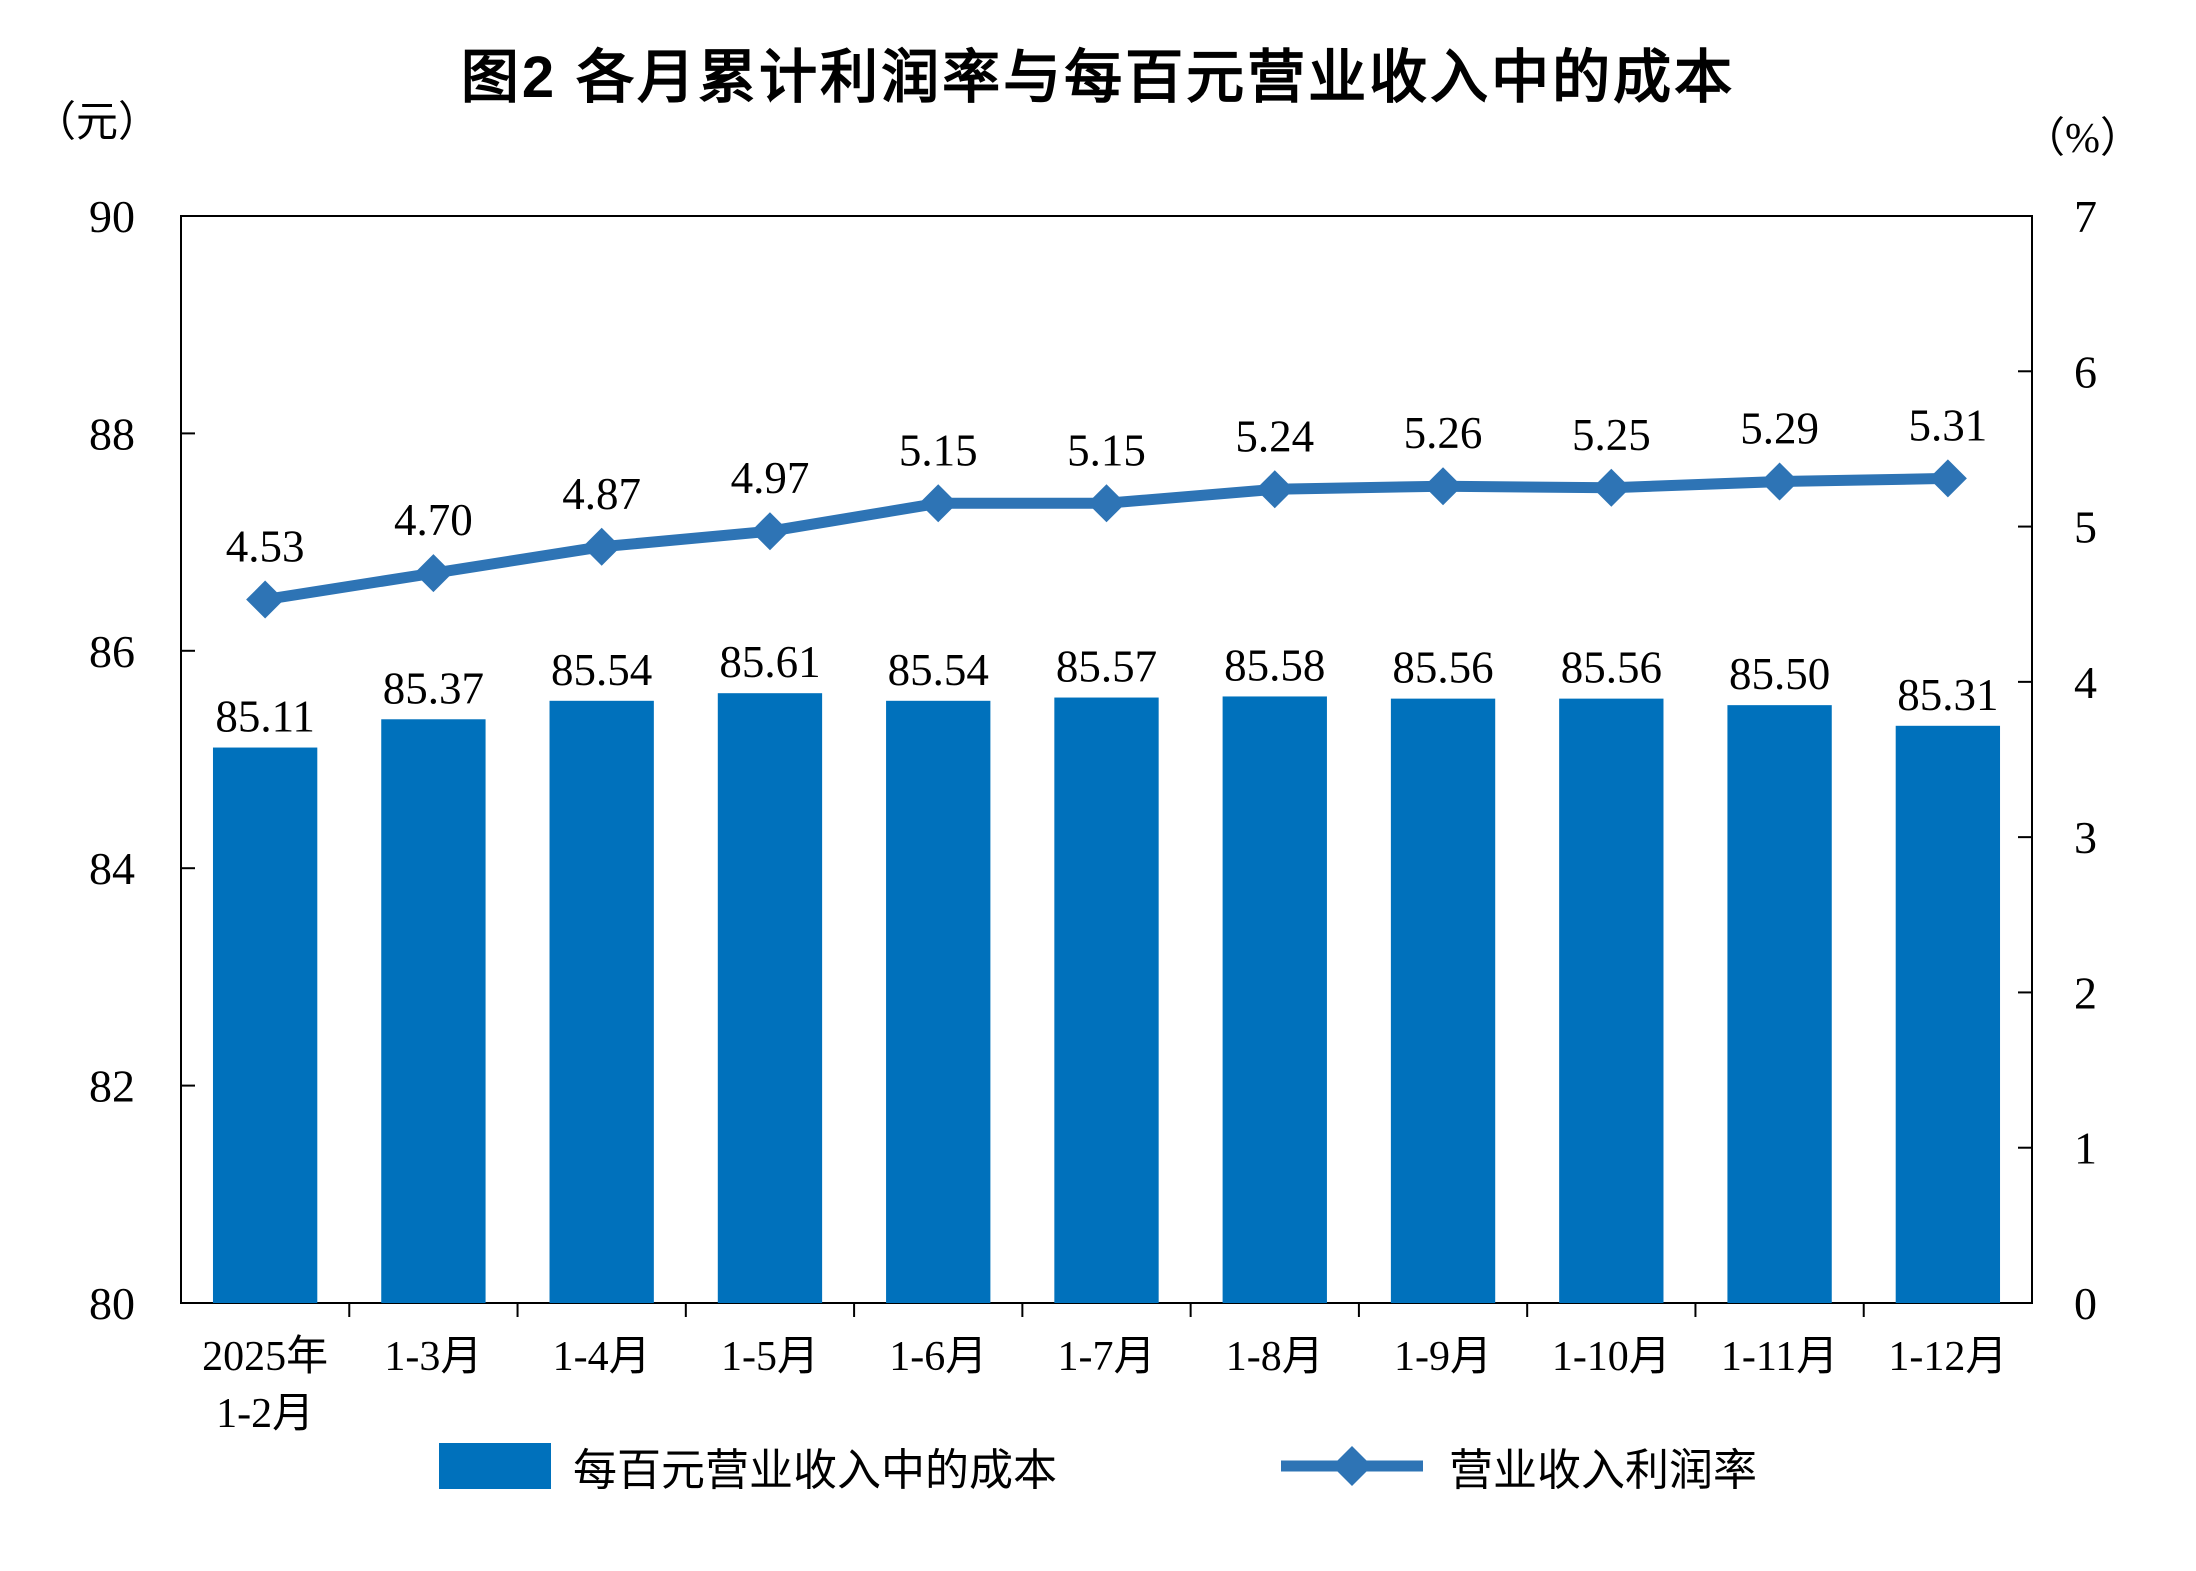  I want to click on legend-label-cost: 每百元营业收入中的成本, so click(815, 1470).